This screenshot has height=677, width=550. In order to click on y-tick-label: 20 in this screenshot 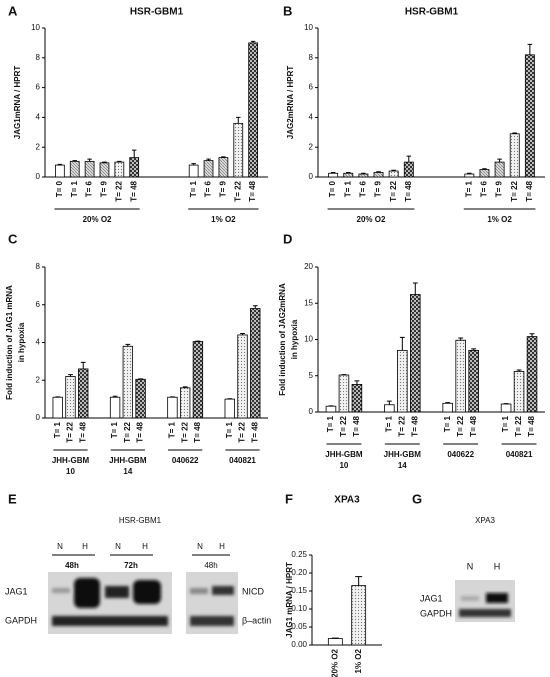, I will do `click(308, 266)`.